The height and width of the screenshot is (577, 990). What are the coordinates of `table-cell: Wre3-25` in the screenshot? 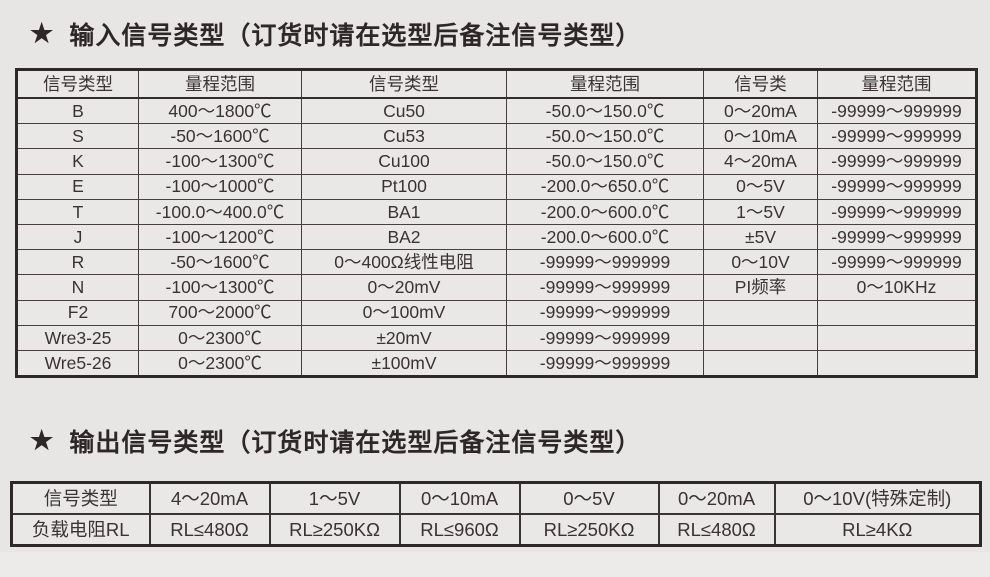 It's located at (77, 337).